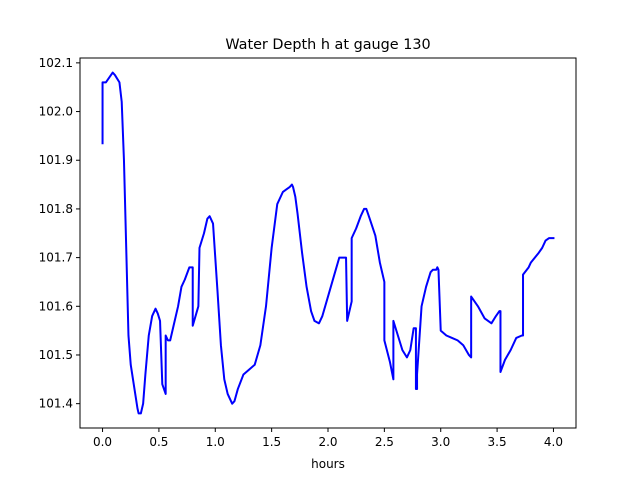 The width and height of the screenshot is (640, 480). What do you see at coordinates (384, 442) in the screenshot?
I see `x-tick-label: 2.5` at bounding box center [384, 442].